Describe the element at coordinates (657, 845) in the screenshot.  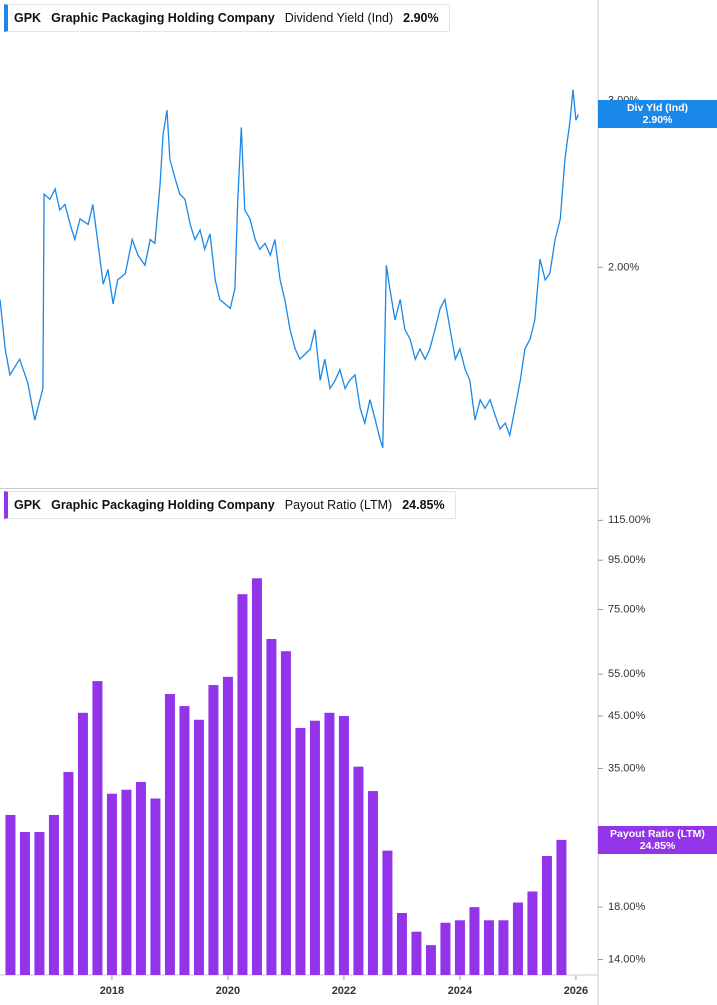
I see `tag-text: 24.85%` at that location.